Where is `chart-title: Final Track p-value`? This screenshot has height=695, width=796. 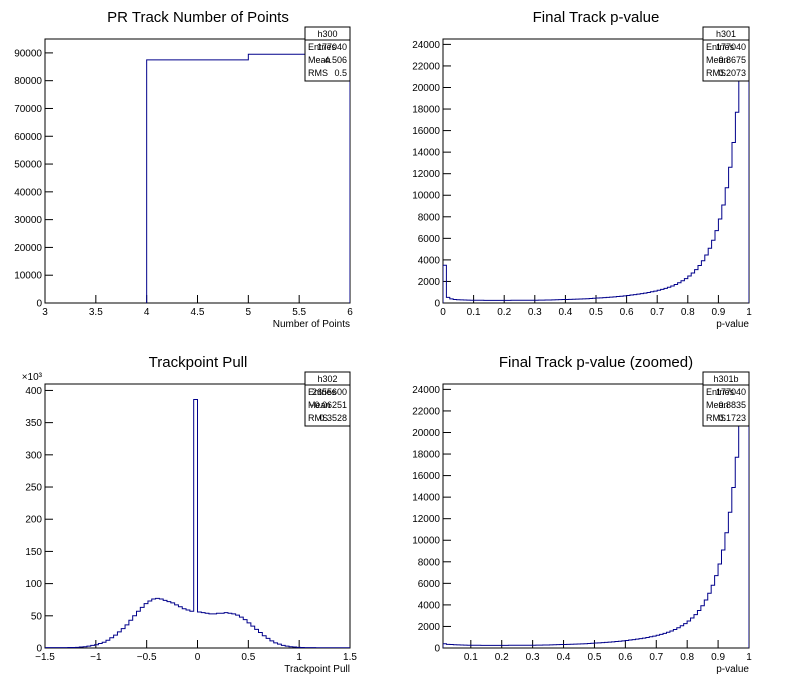 chart-title: Final Track p-value is located at coordinates (596, 17).